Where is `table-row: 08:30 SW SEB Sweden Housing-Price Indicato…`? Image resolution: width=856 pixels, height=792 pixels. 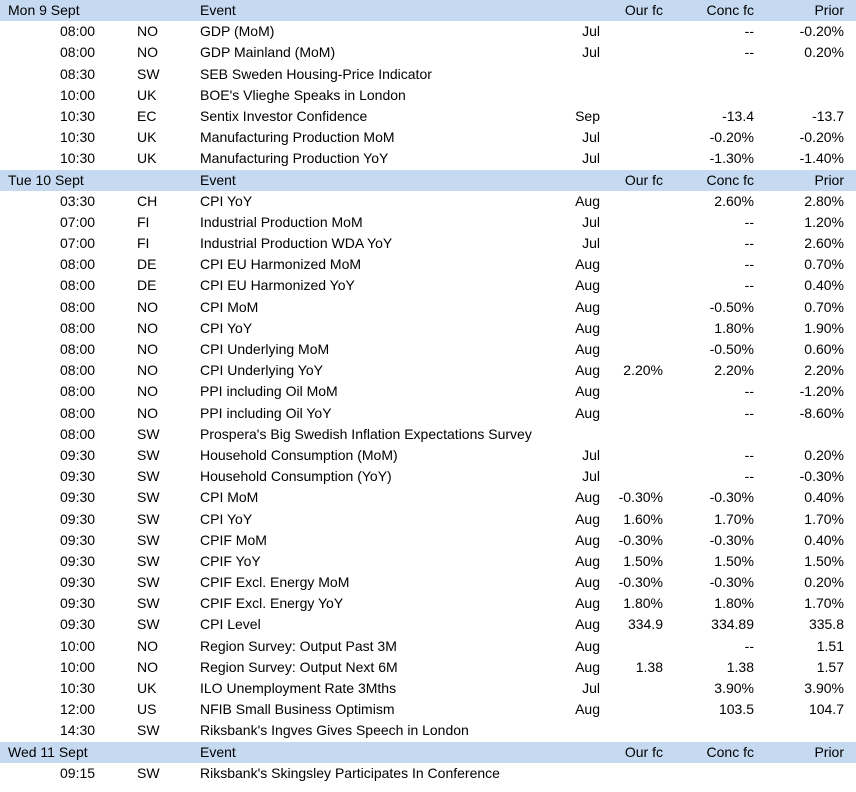 table-row: 08:30 SW SEB Sweden Housing-Price Indicato… is located at coordinates (428, 74).